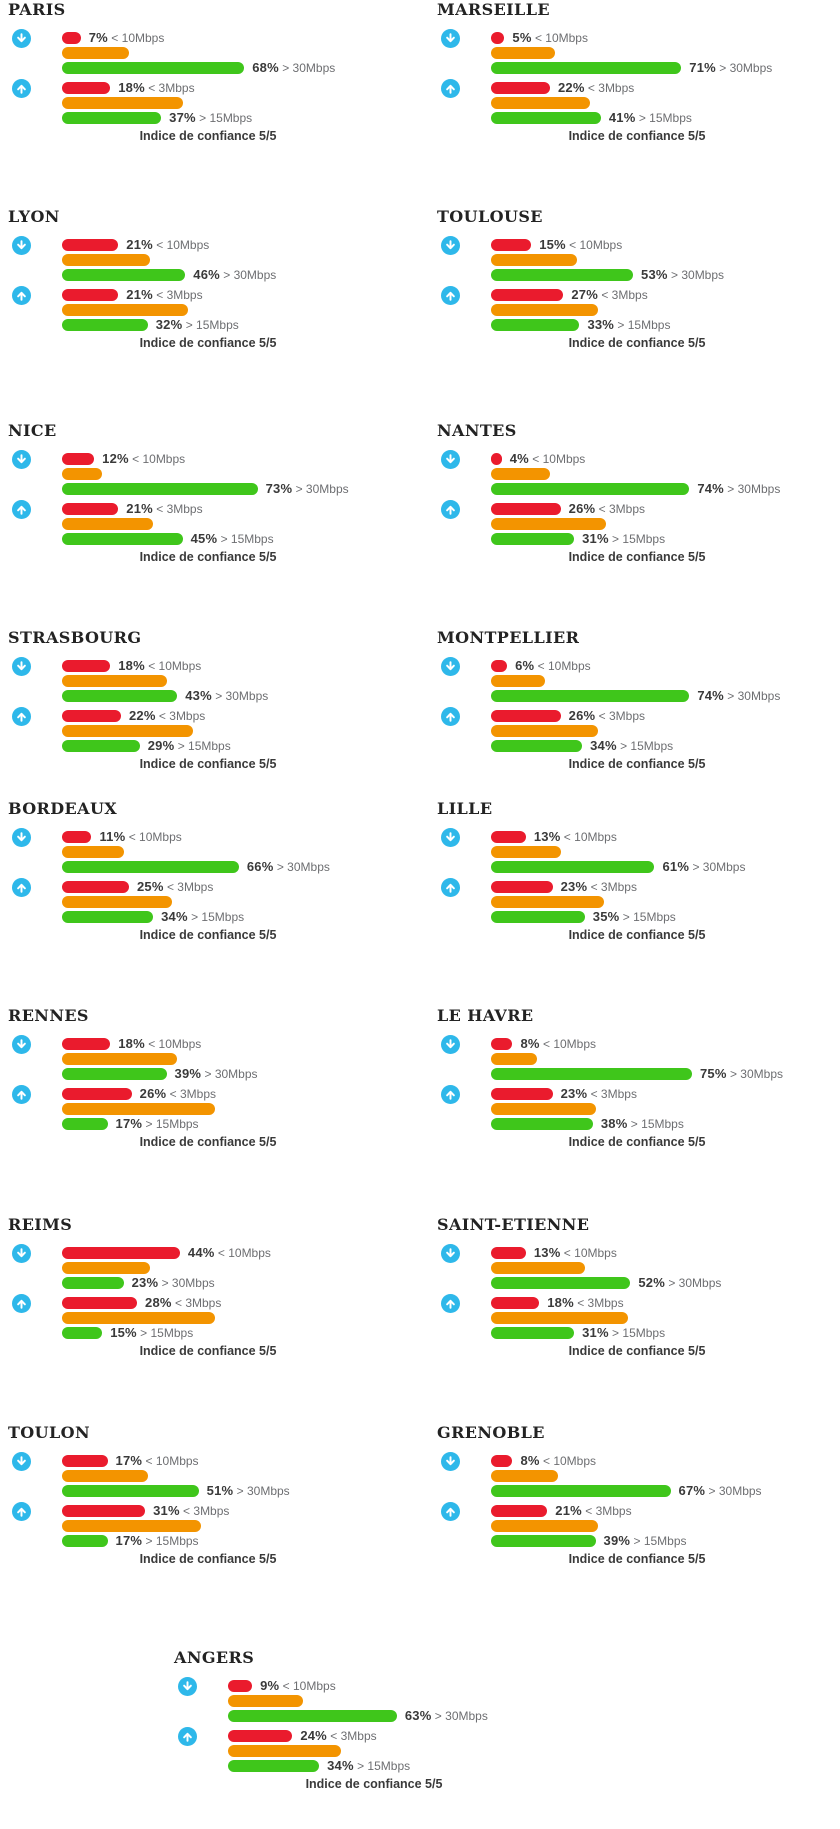 The height and width of the screenshot is (1829, 840). I want to click on city-title: NICE, so click(32, 430).